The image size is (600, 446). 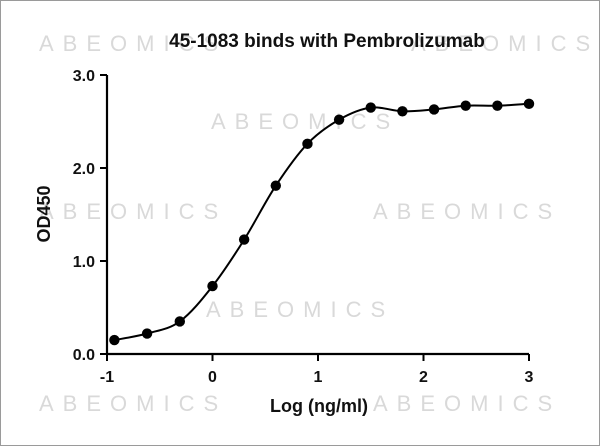 I want to click on chart-title: 45-1083 binds with Pembrolizumab, so click(x=327, y=41).